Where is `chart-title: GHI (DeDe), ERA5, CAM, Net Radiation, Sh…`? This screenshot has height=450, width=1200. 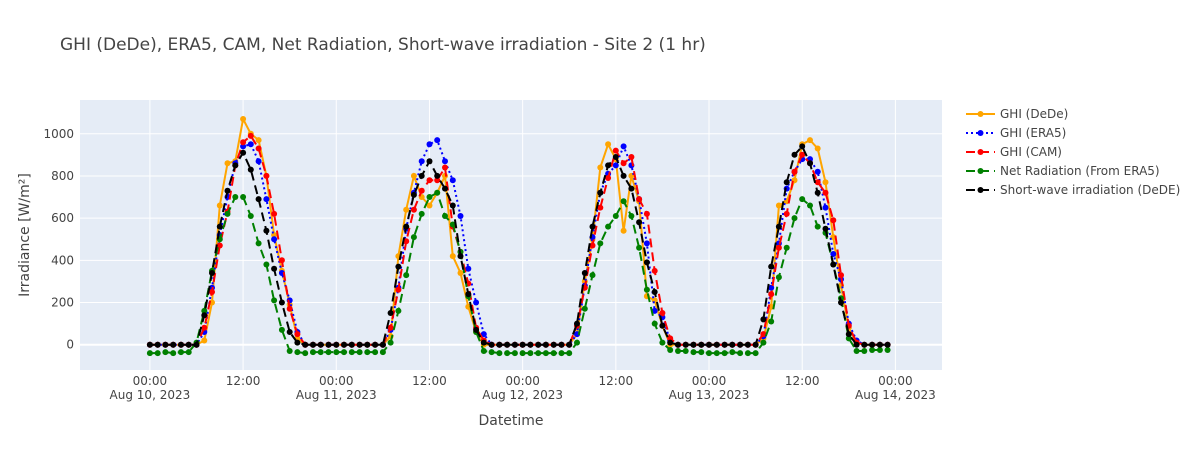 chart-title: GHI (DeDe), ERA5, CAM, Net Radiation, Sh… is located at coordinates (383, 45).